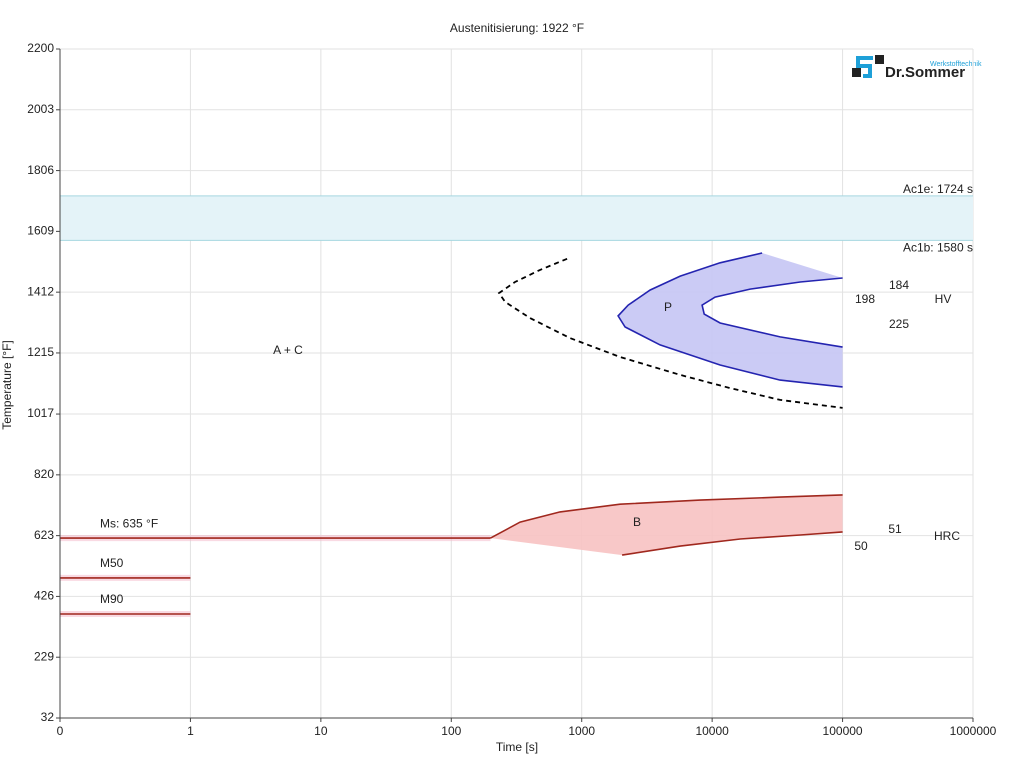  I want to click on ac1b-label: Ac1b: 1580 s, so click(938, 247).